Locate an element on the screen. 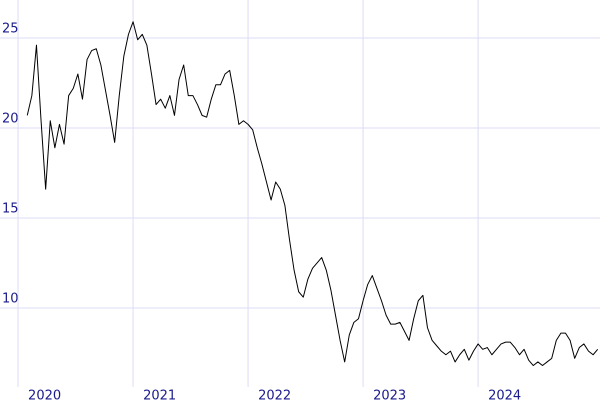 The image size is (600, 403). x-tick-label: 2022 is located at coordinates (274, 396).